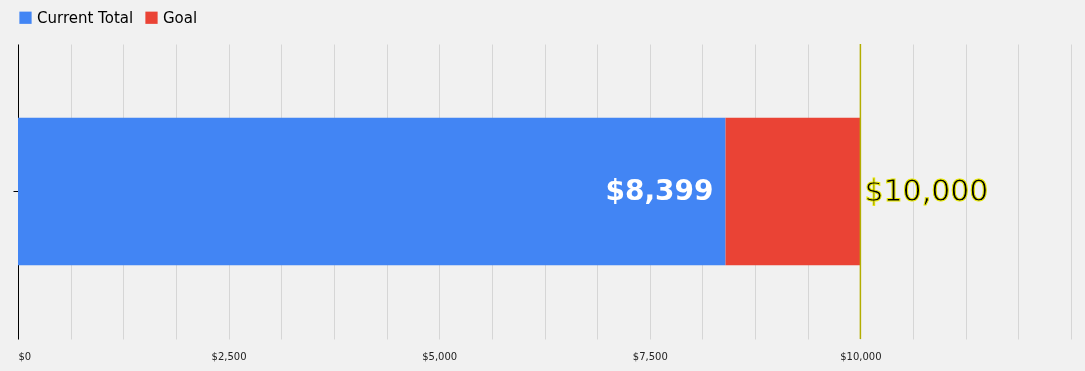 This screenshot has height=371, width=1085. Describe the element at coordinates (861, 356) in the screenshot. I see `x-tick-label: $10,000` at that location.